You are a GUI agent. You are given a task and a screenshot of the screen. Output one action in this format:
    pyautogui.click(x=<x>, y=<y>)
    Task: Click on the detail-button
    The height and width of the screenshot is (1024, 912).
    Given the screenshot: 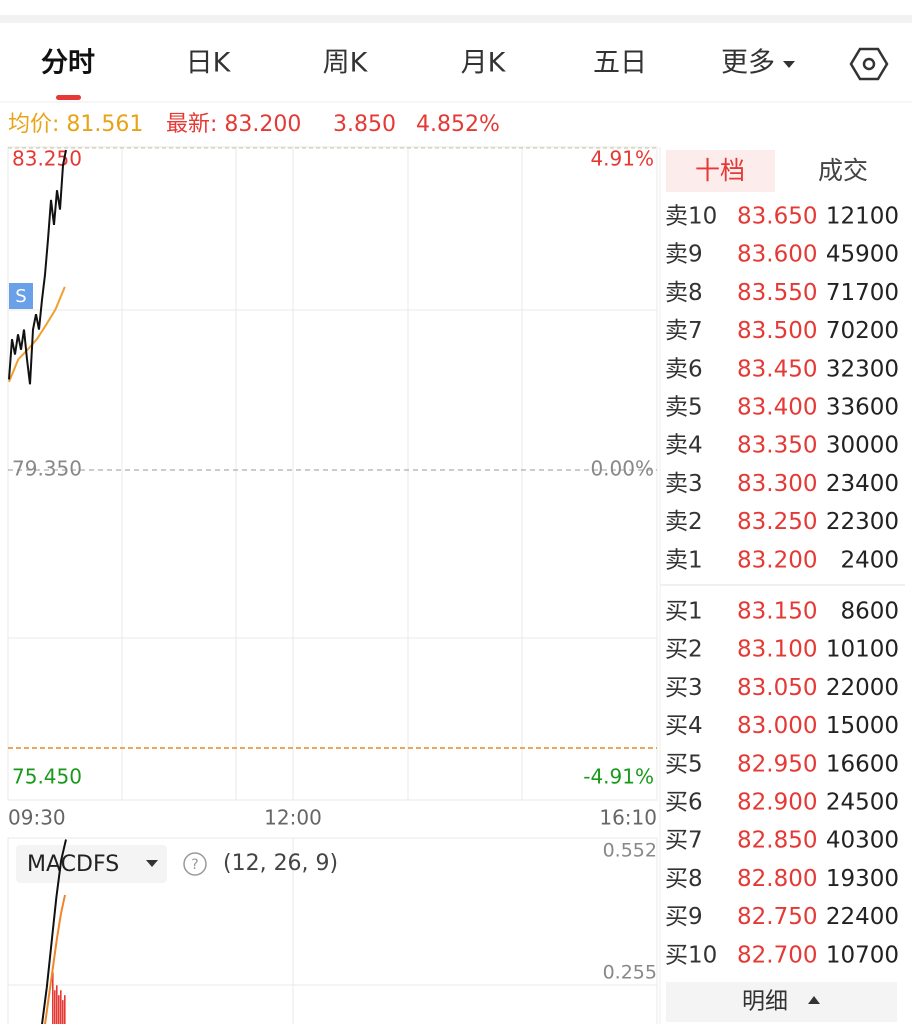 What is the action you would take?
    pyautogui.click(x=781, y=1002)
    